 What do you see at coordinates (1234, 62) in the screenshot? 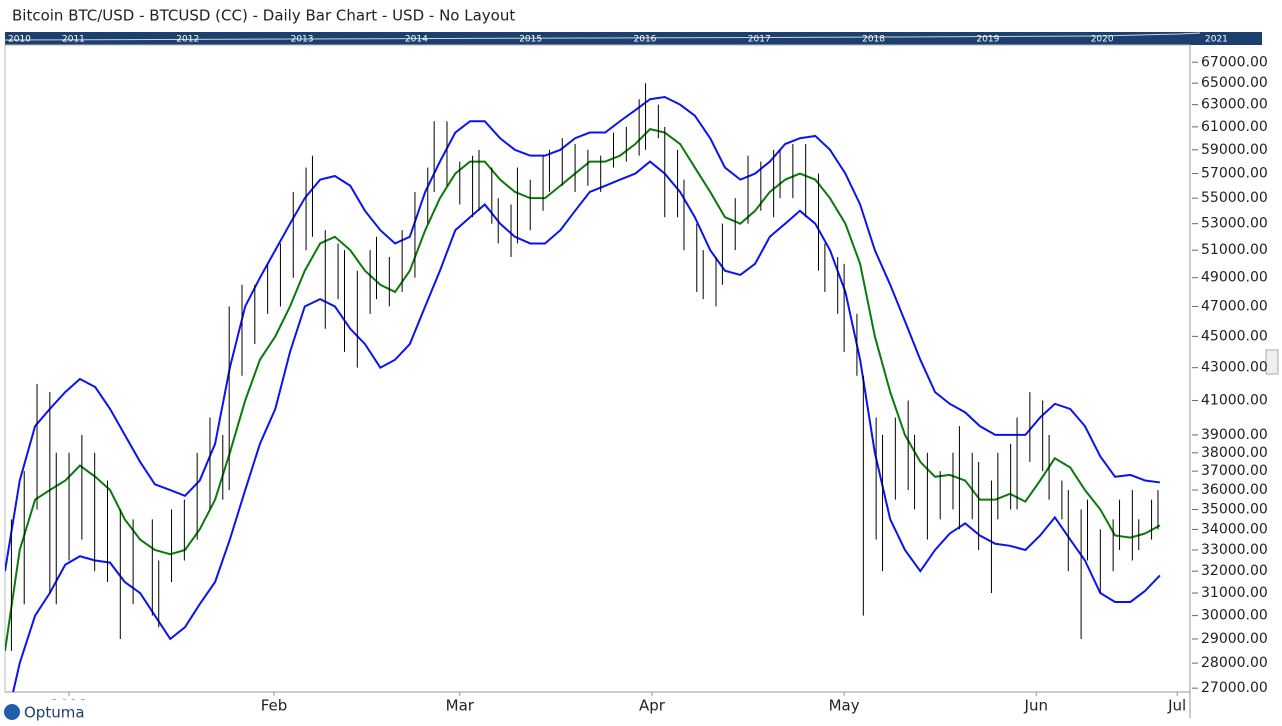
I see `y-tick-label: 67000.00` at bounding box center [1234, 62].